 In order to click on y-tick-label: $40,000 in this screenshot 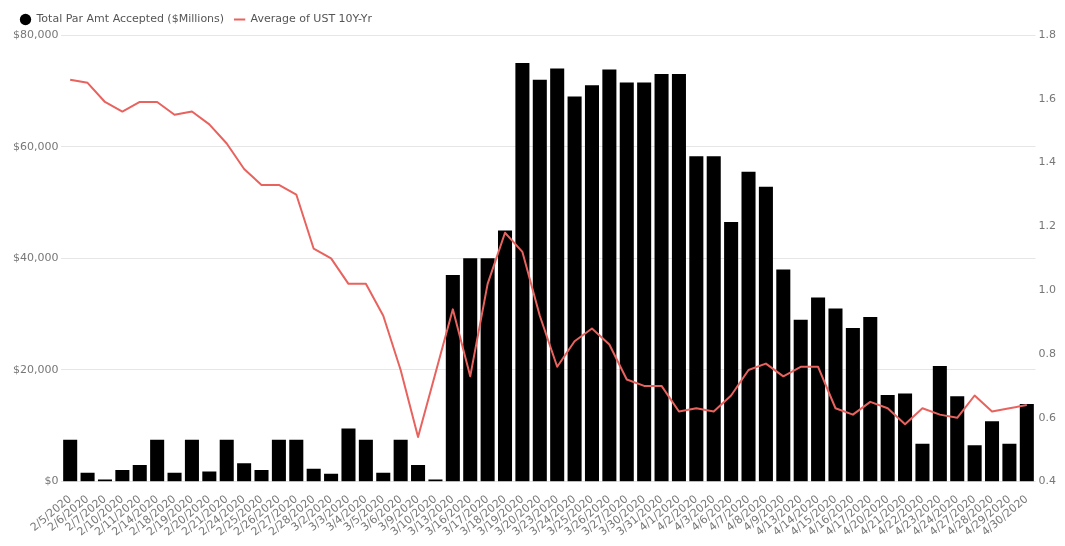, I will do `click(35, 258)`.